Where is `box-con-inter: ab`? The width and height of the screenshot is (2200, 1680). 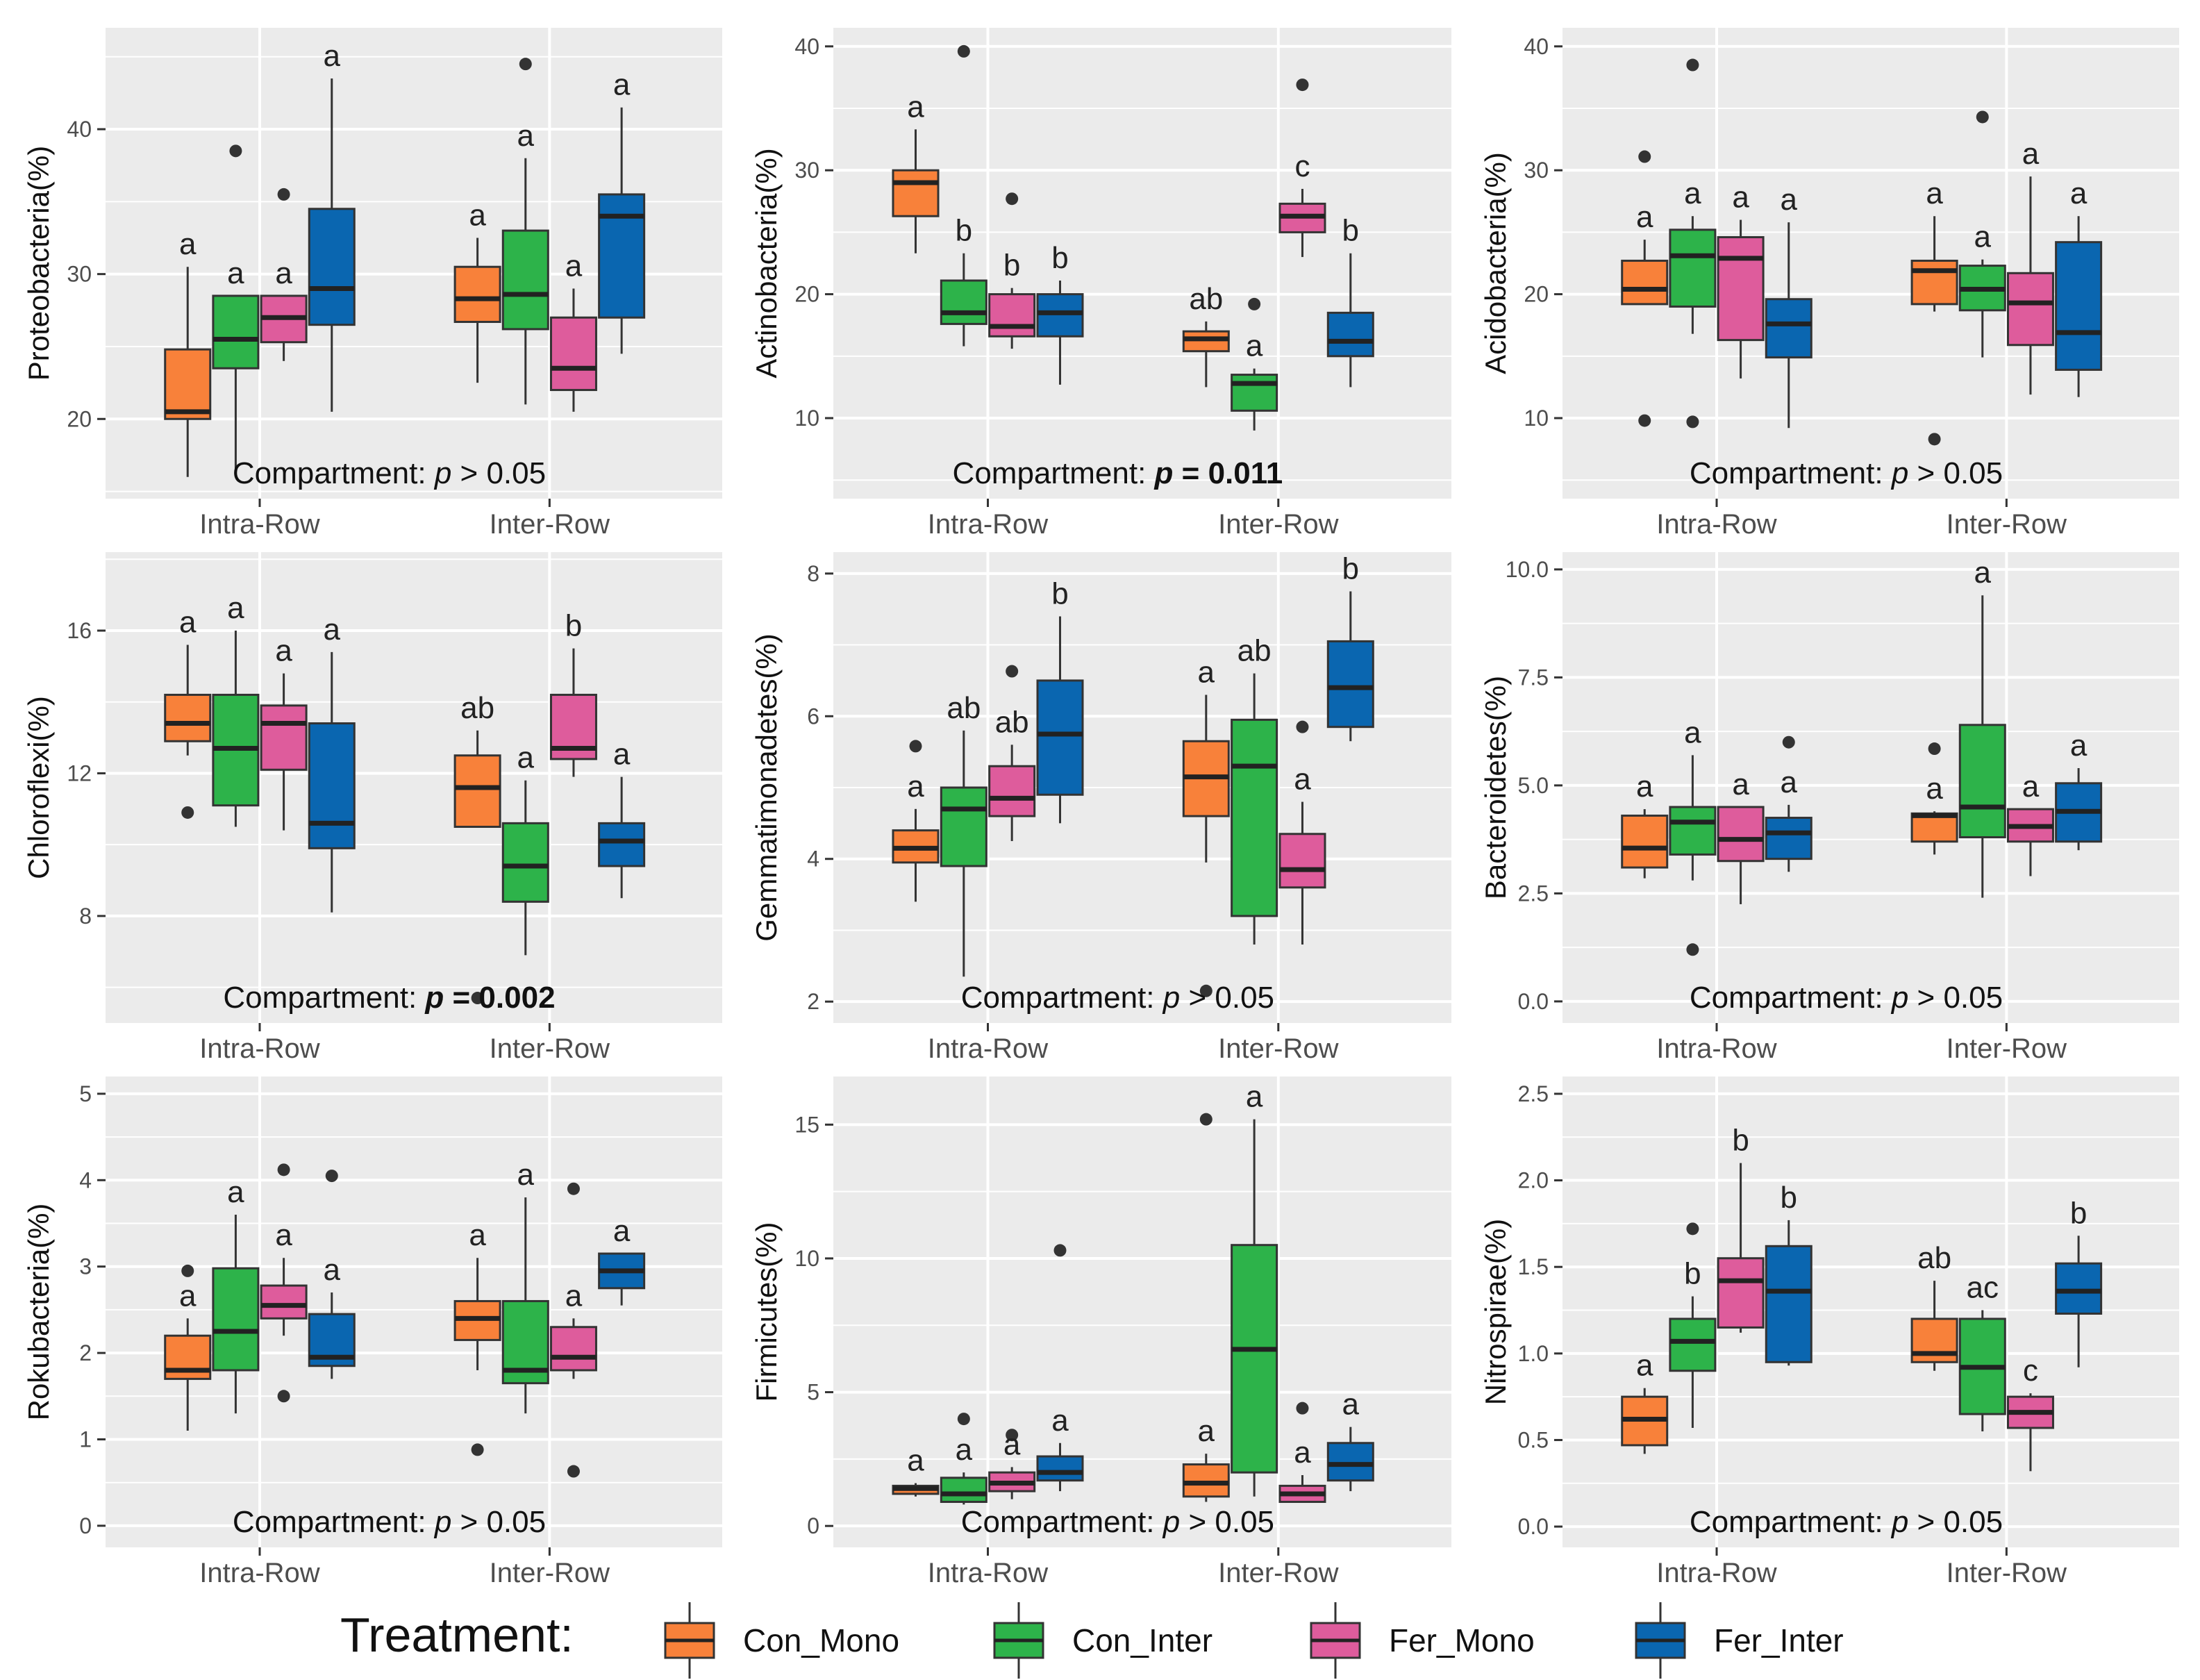
box-con-inter: ab is located at coordinates (964, 834).